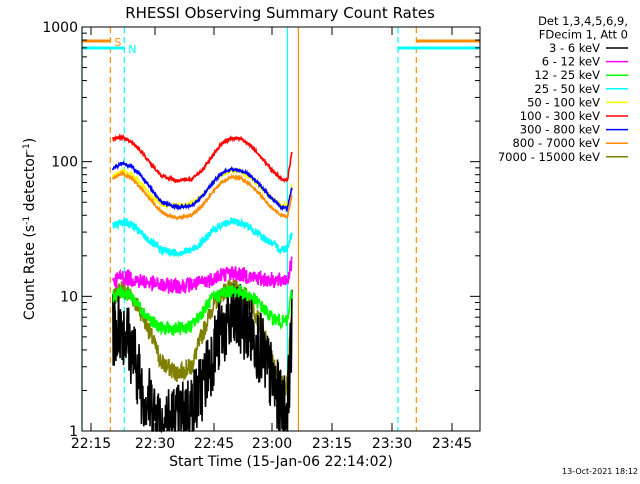  Describe the element at coordinates (64, 163) in the screenshot. I see `y-tick-label-2: 100` at that location.